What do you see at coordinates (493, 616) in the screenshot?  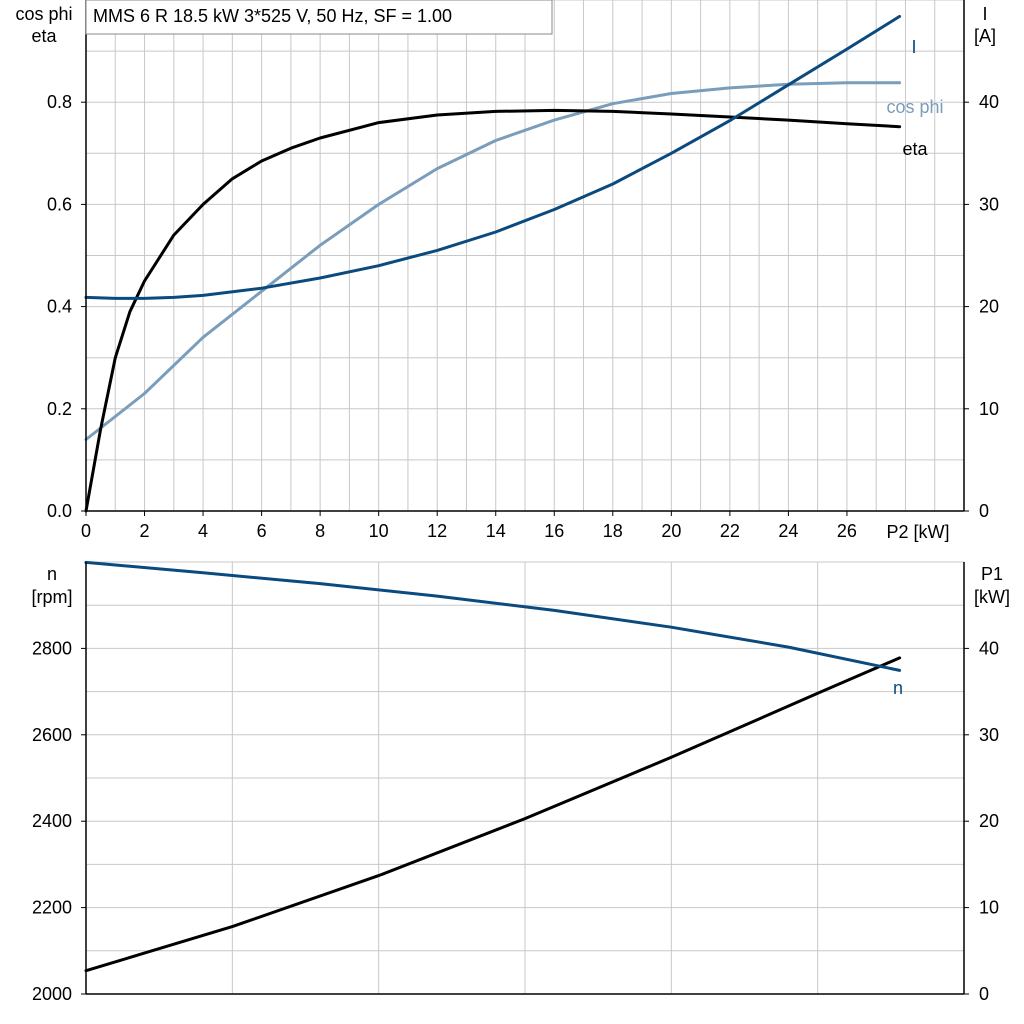 I see `speed-series-line` at bounding box center [493, 616].